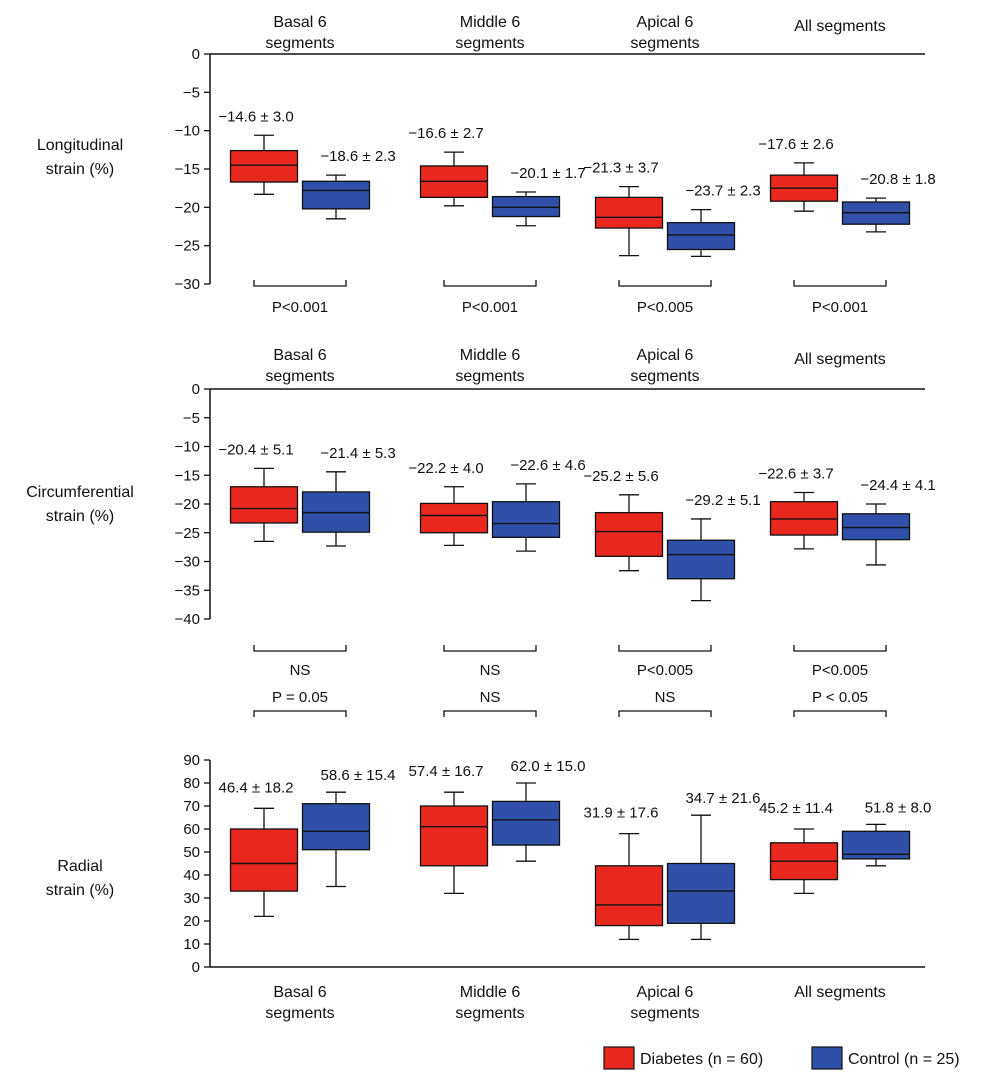 Image resolution: width=995 pixels, height=1074 pixels. I want to click on legend-swatch, so click(619, 1058).